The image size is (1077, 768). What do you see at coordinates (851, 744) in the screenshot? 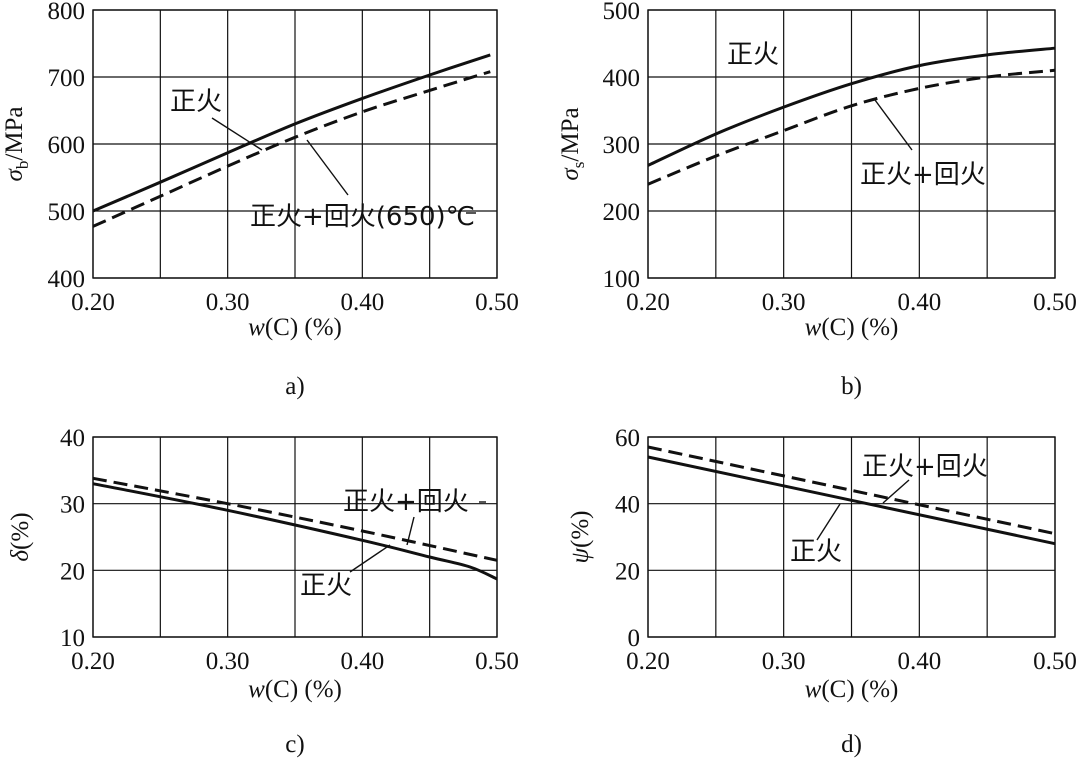
I see `panel-label: d)` at bounding box center [851, 744].